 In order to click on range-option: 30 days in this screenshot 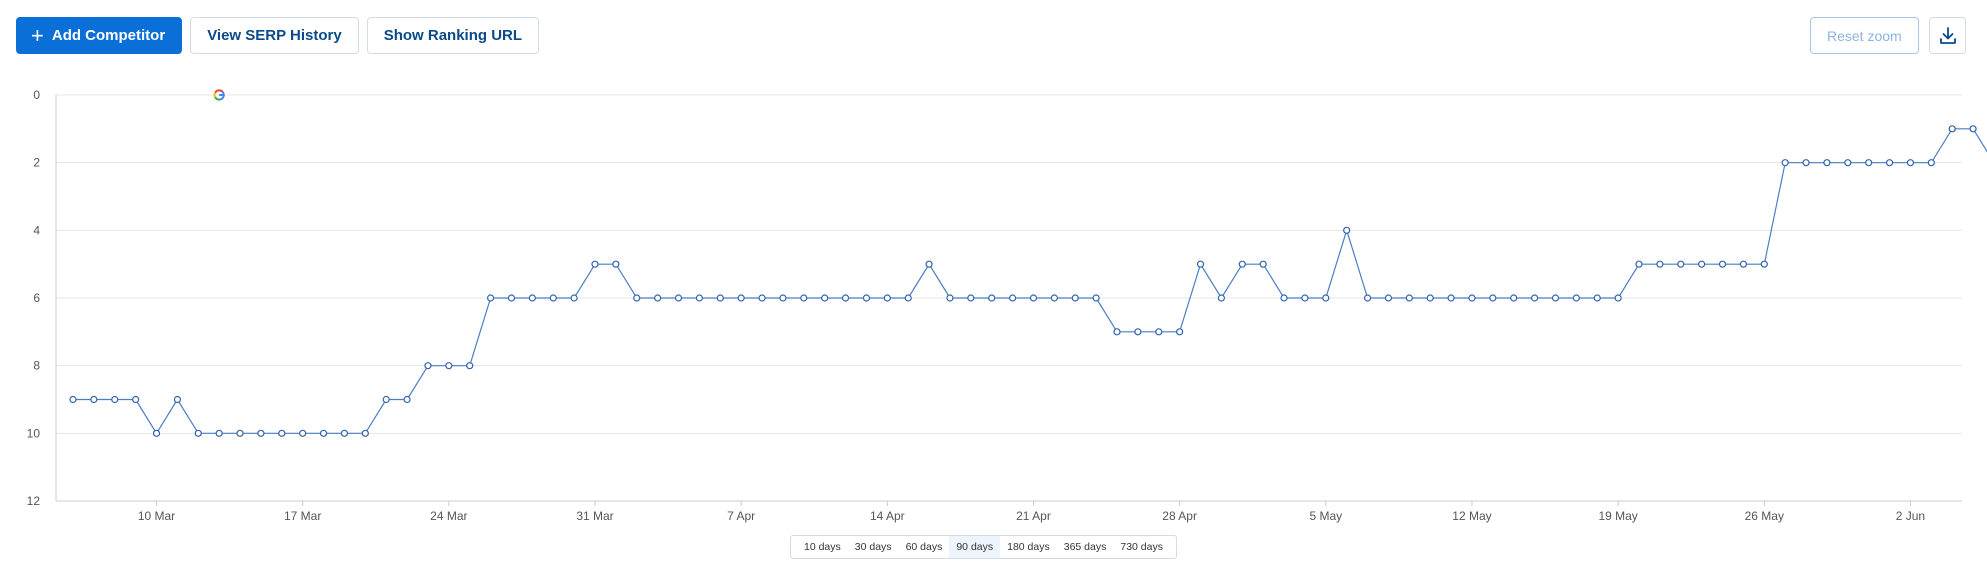, I will do `click(873, 547)`.